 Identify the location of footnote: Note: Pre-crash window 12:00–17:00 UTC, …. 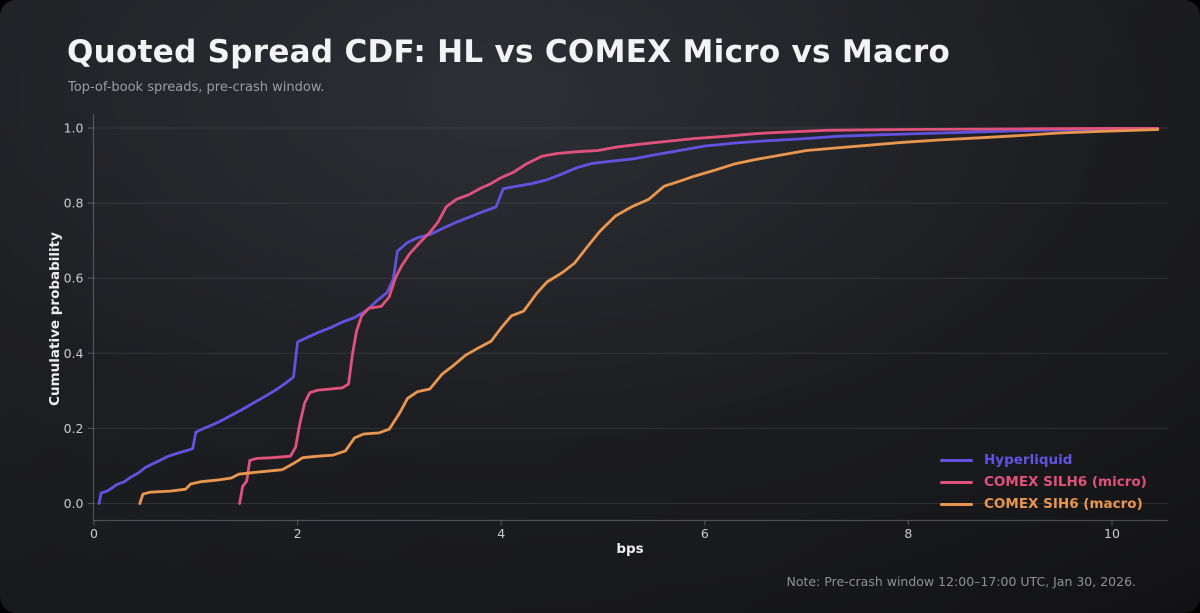
(961, 581).